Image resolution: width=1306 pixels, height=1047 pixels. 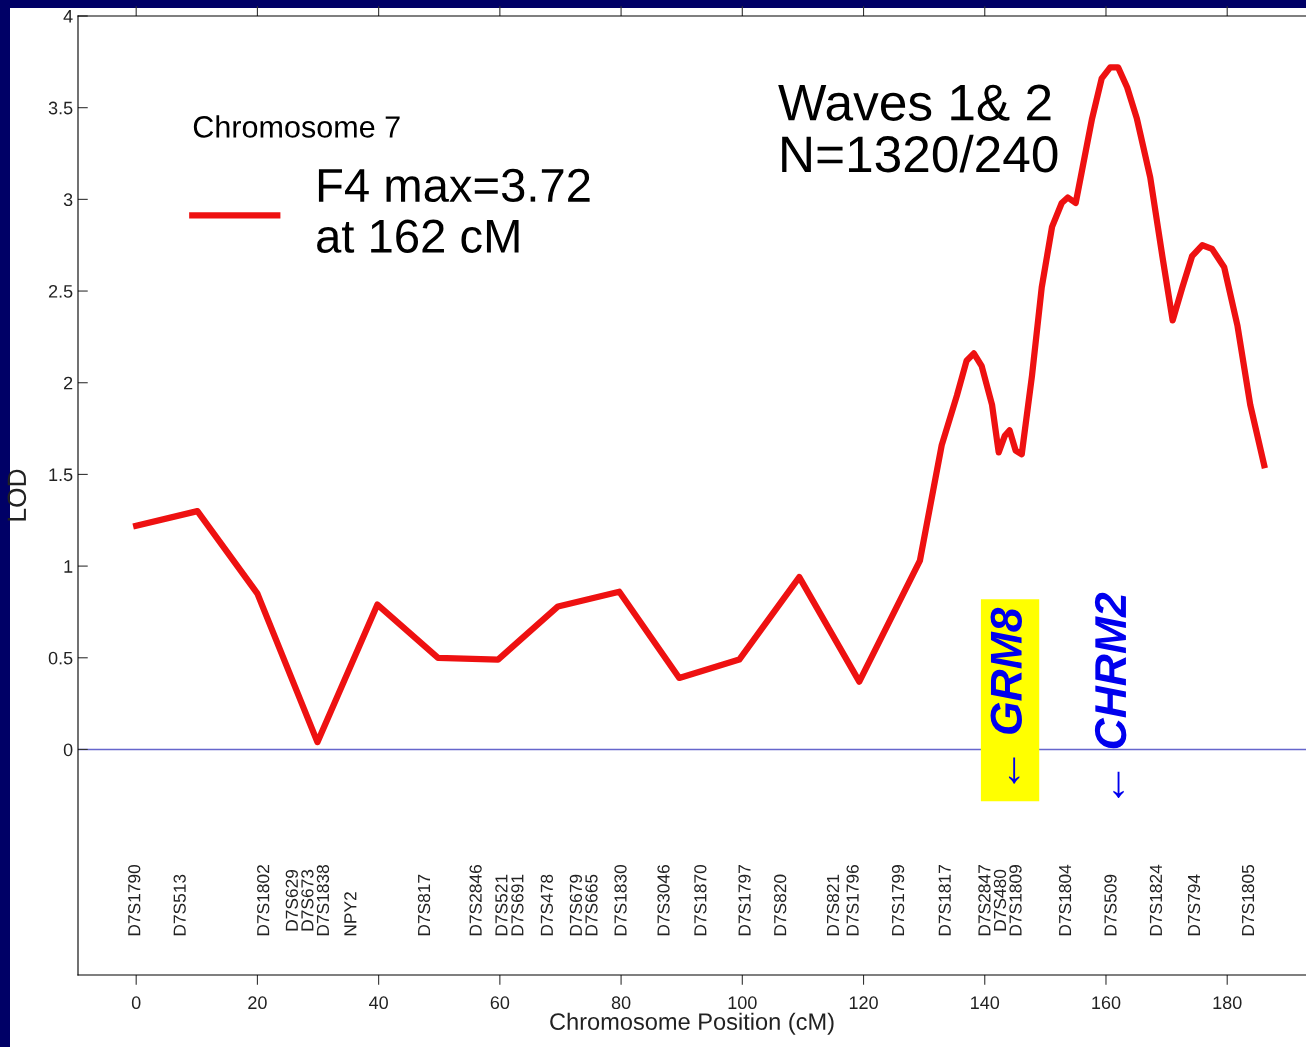 I want to click on annotation: D7S509, so click(x=1110, y=905).